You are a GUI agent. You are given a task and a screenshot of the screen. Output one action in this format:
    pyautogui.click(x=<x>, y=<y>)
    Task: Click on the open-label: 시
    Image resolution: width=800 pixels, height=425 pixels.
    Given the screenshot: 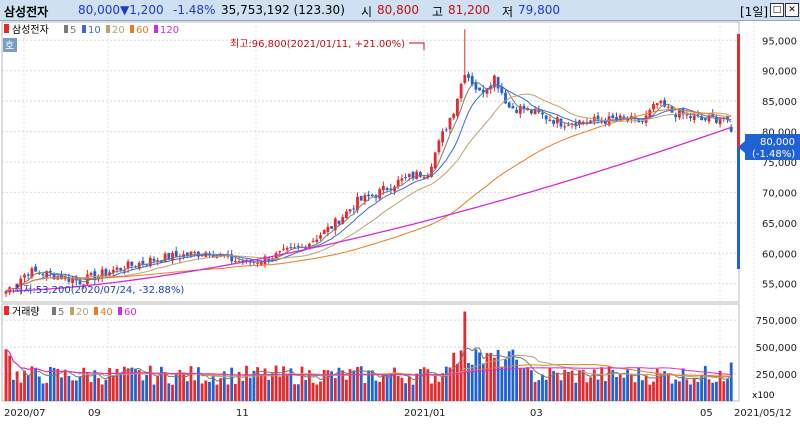 What is the action you would take?
    pyautogui.click(x=367, y=12)
    